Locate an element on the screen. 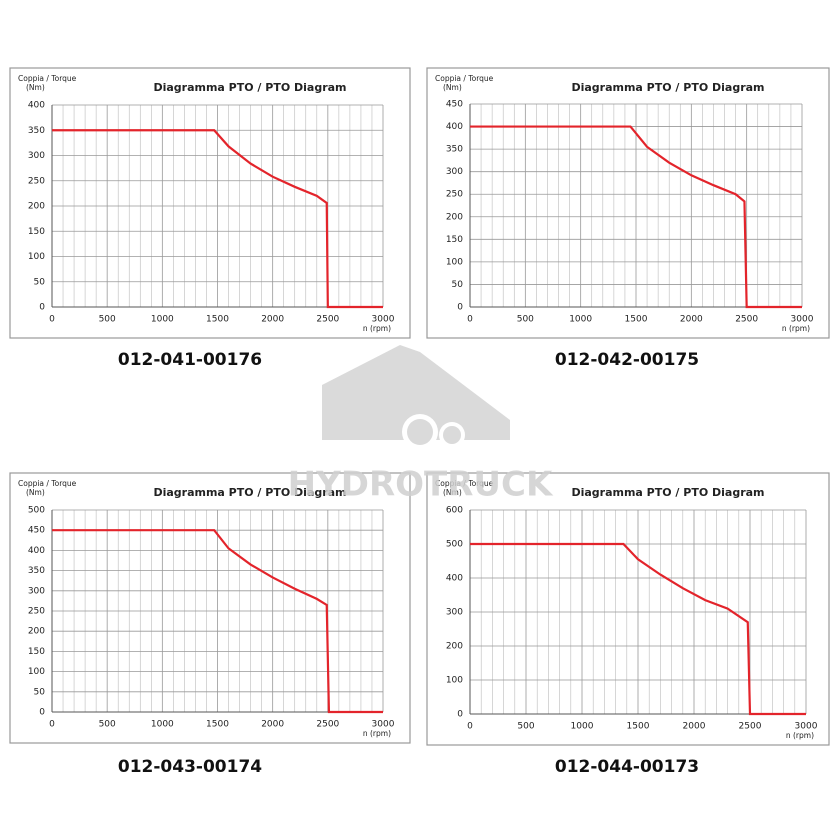  watermark: HYDROTRUCK is located at coordinates (421, 485).